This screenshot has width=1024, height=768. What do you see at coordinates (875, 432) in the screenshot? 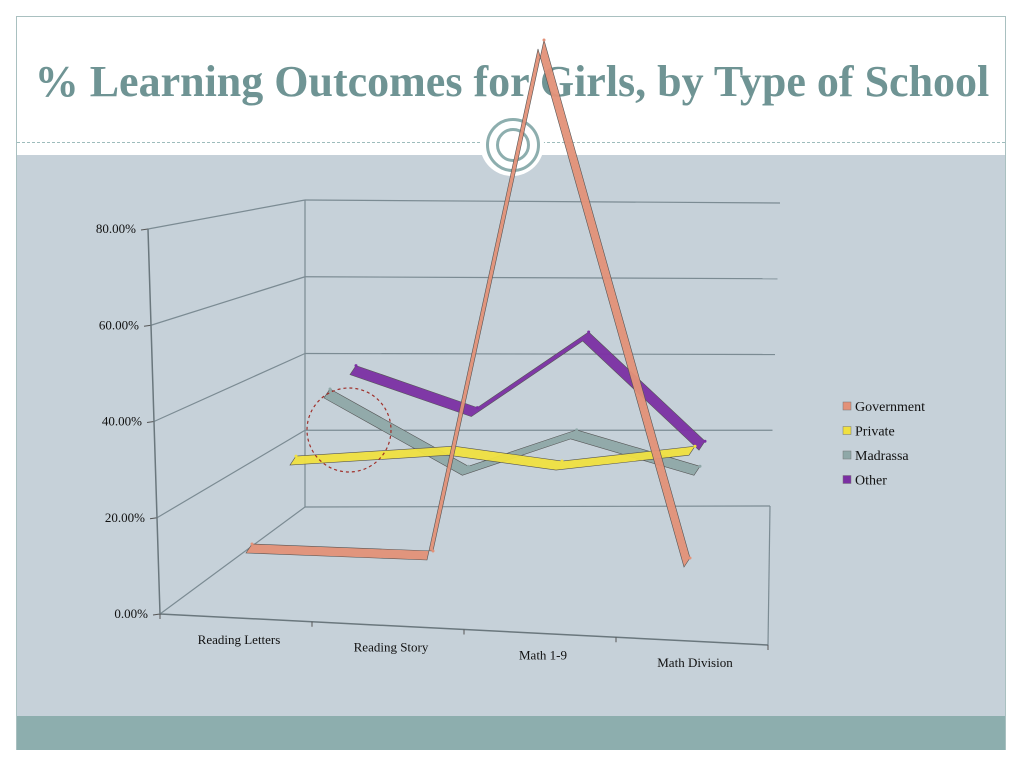
I see `legend-label: Private` at bounding box center [875, 432].